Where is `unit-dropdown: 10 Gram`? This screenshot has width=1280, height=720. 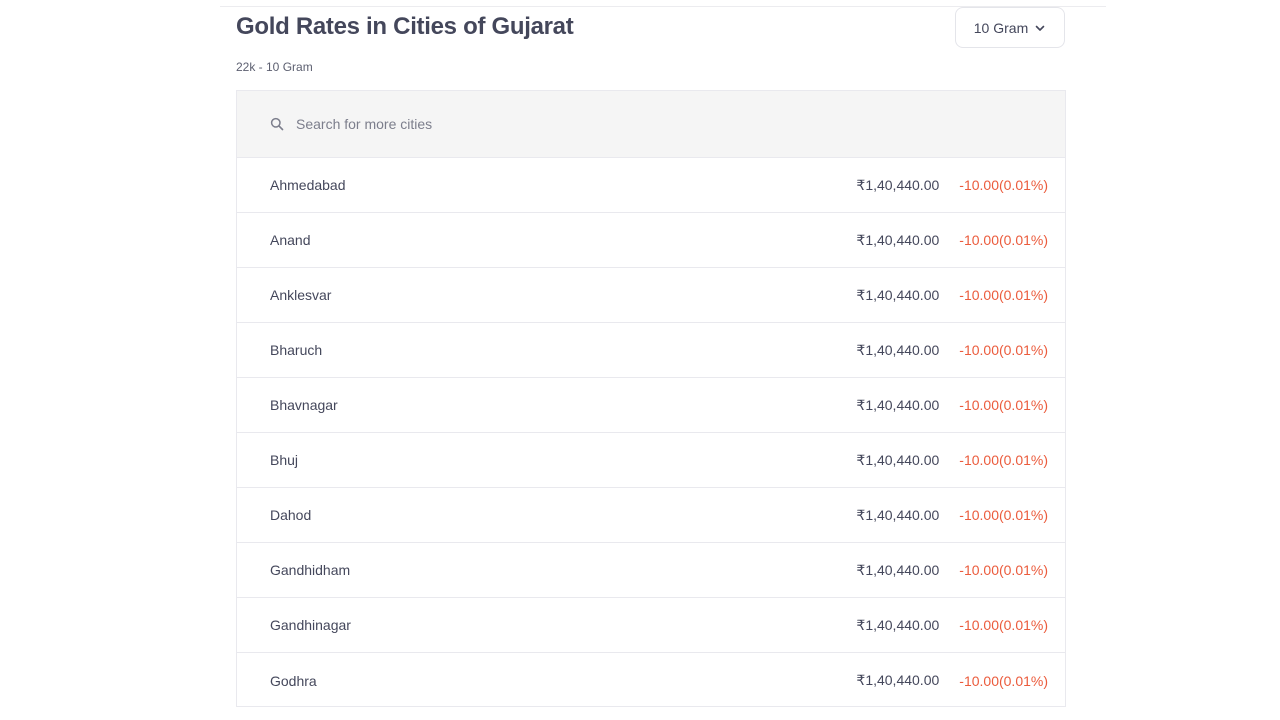
unit-dropdown: 10 Gram is located at coordinates (1010, 27).